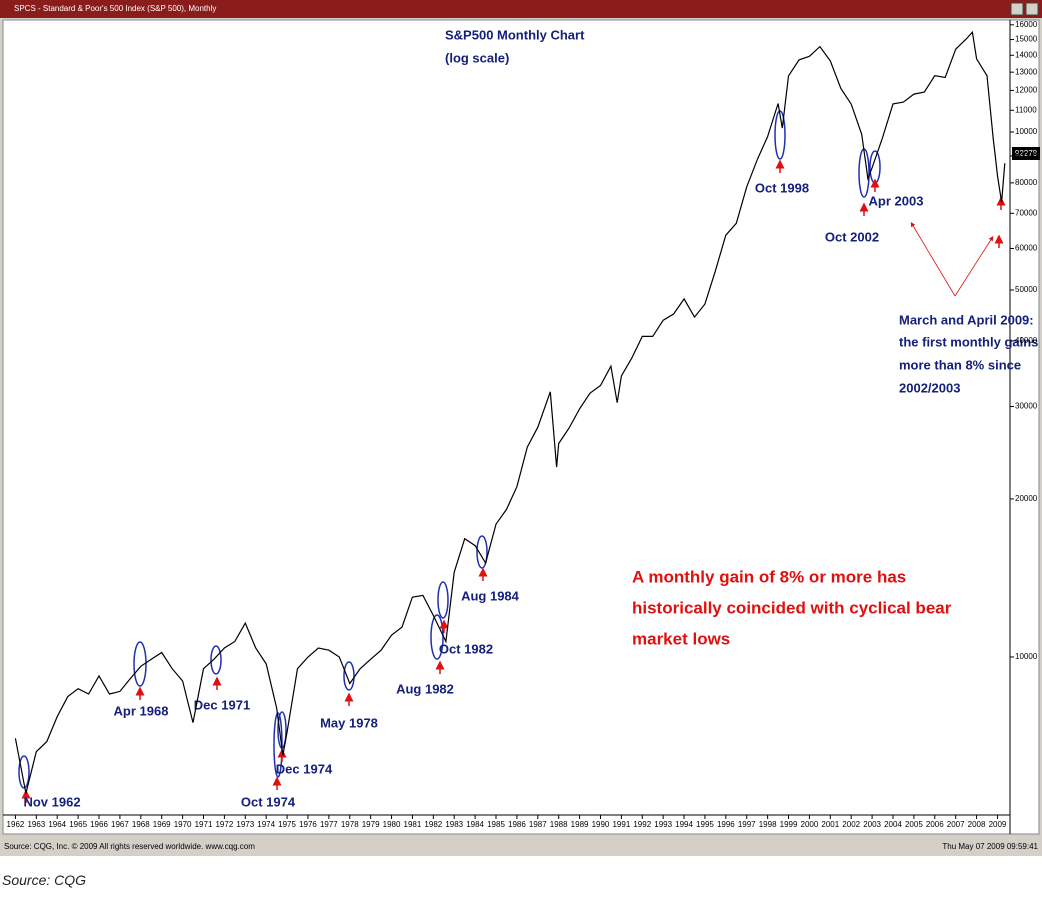 The image size is (1042, 901). I want to click on note-line: more than 8% since, so click(960, 364).